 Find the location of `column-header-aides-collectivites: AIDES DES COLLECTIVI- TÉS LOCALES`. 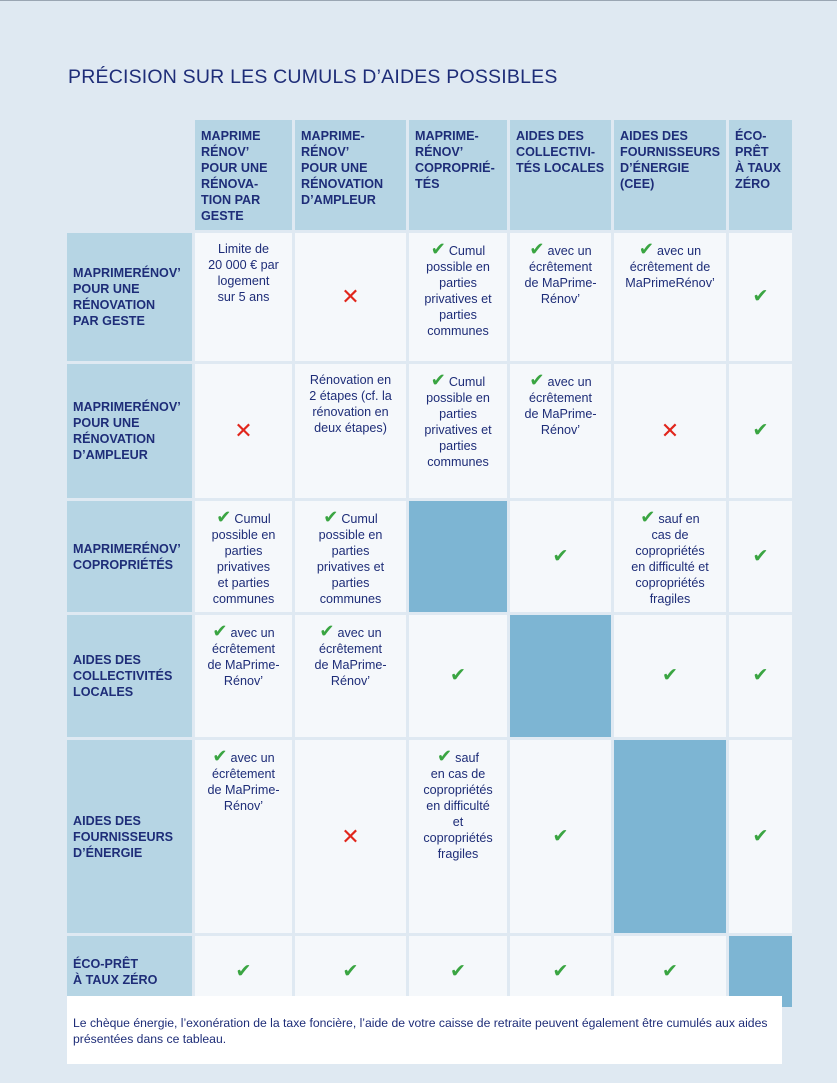

column-header-aides-collectivites: AIDES DES COLLECTIVI- TÉS LOCALES is located at coordinates (560, 175).